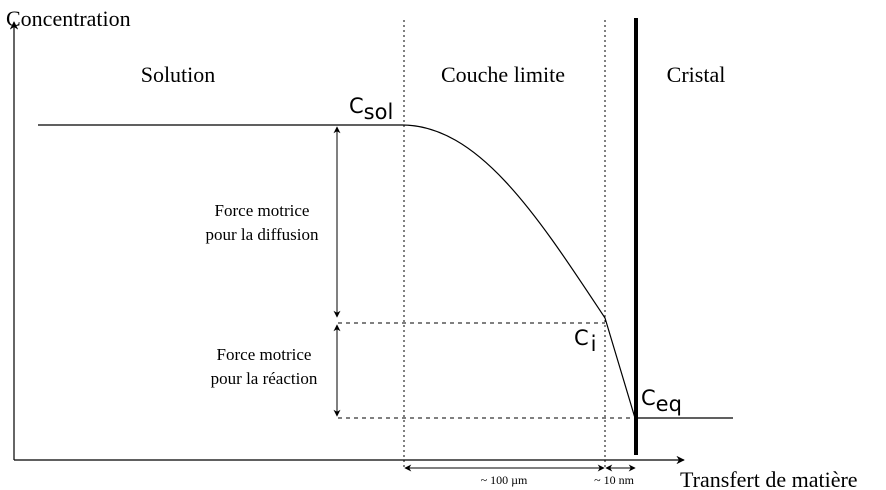 This screenshot has width=886, height=490. Describe the element at coordinates (504, 480) in the screenshot. I see `scale-label: ~ 100 µm` at that location.